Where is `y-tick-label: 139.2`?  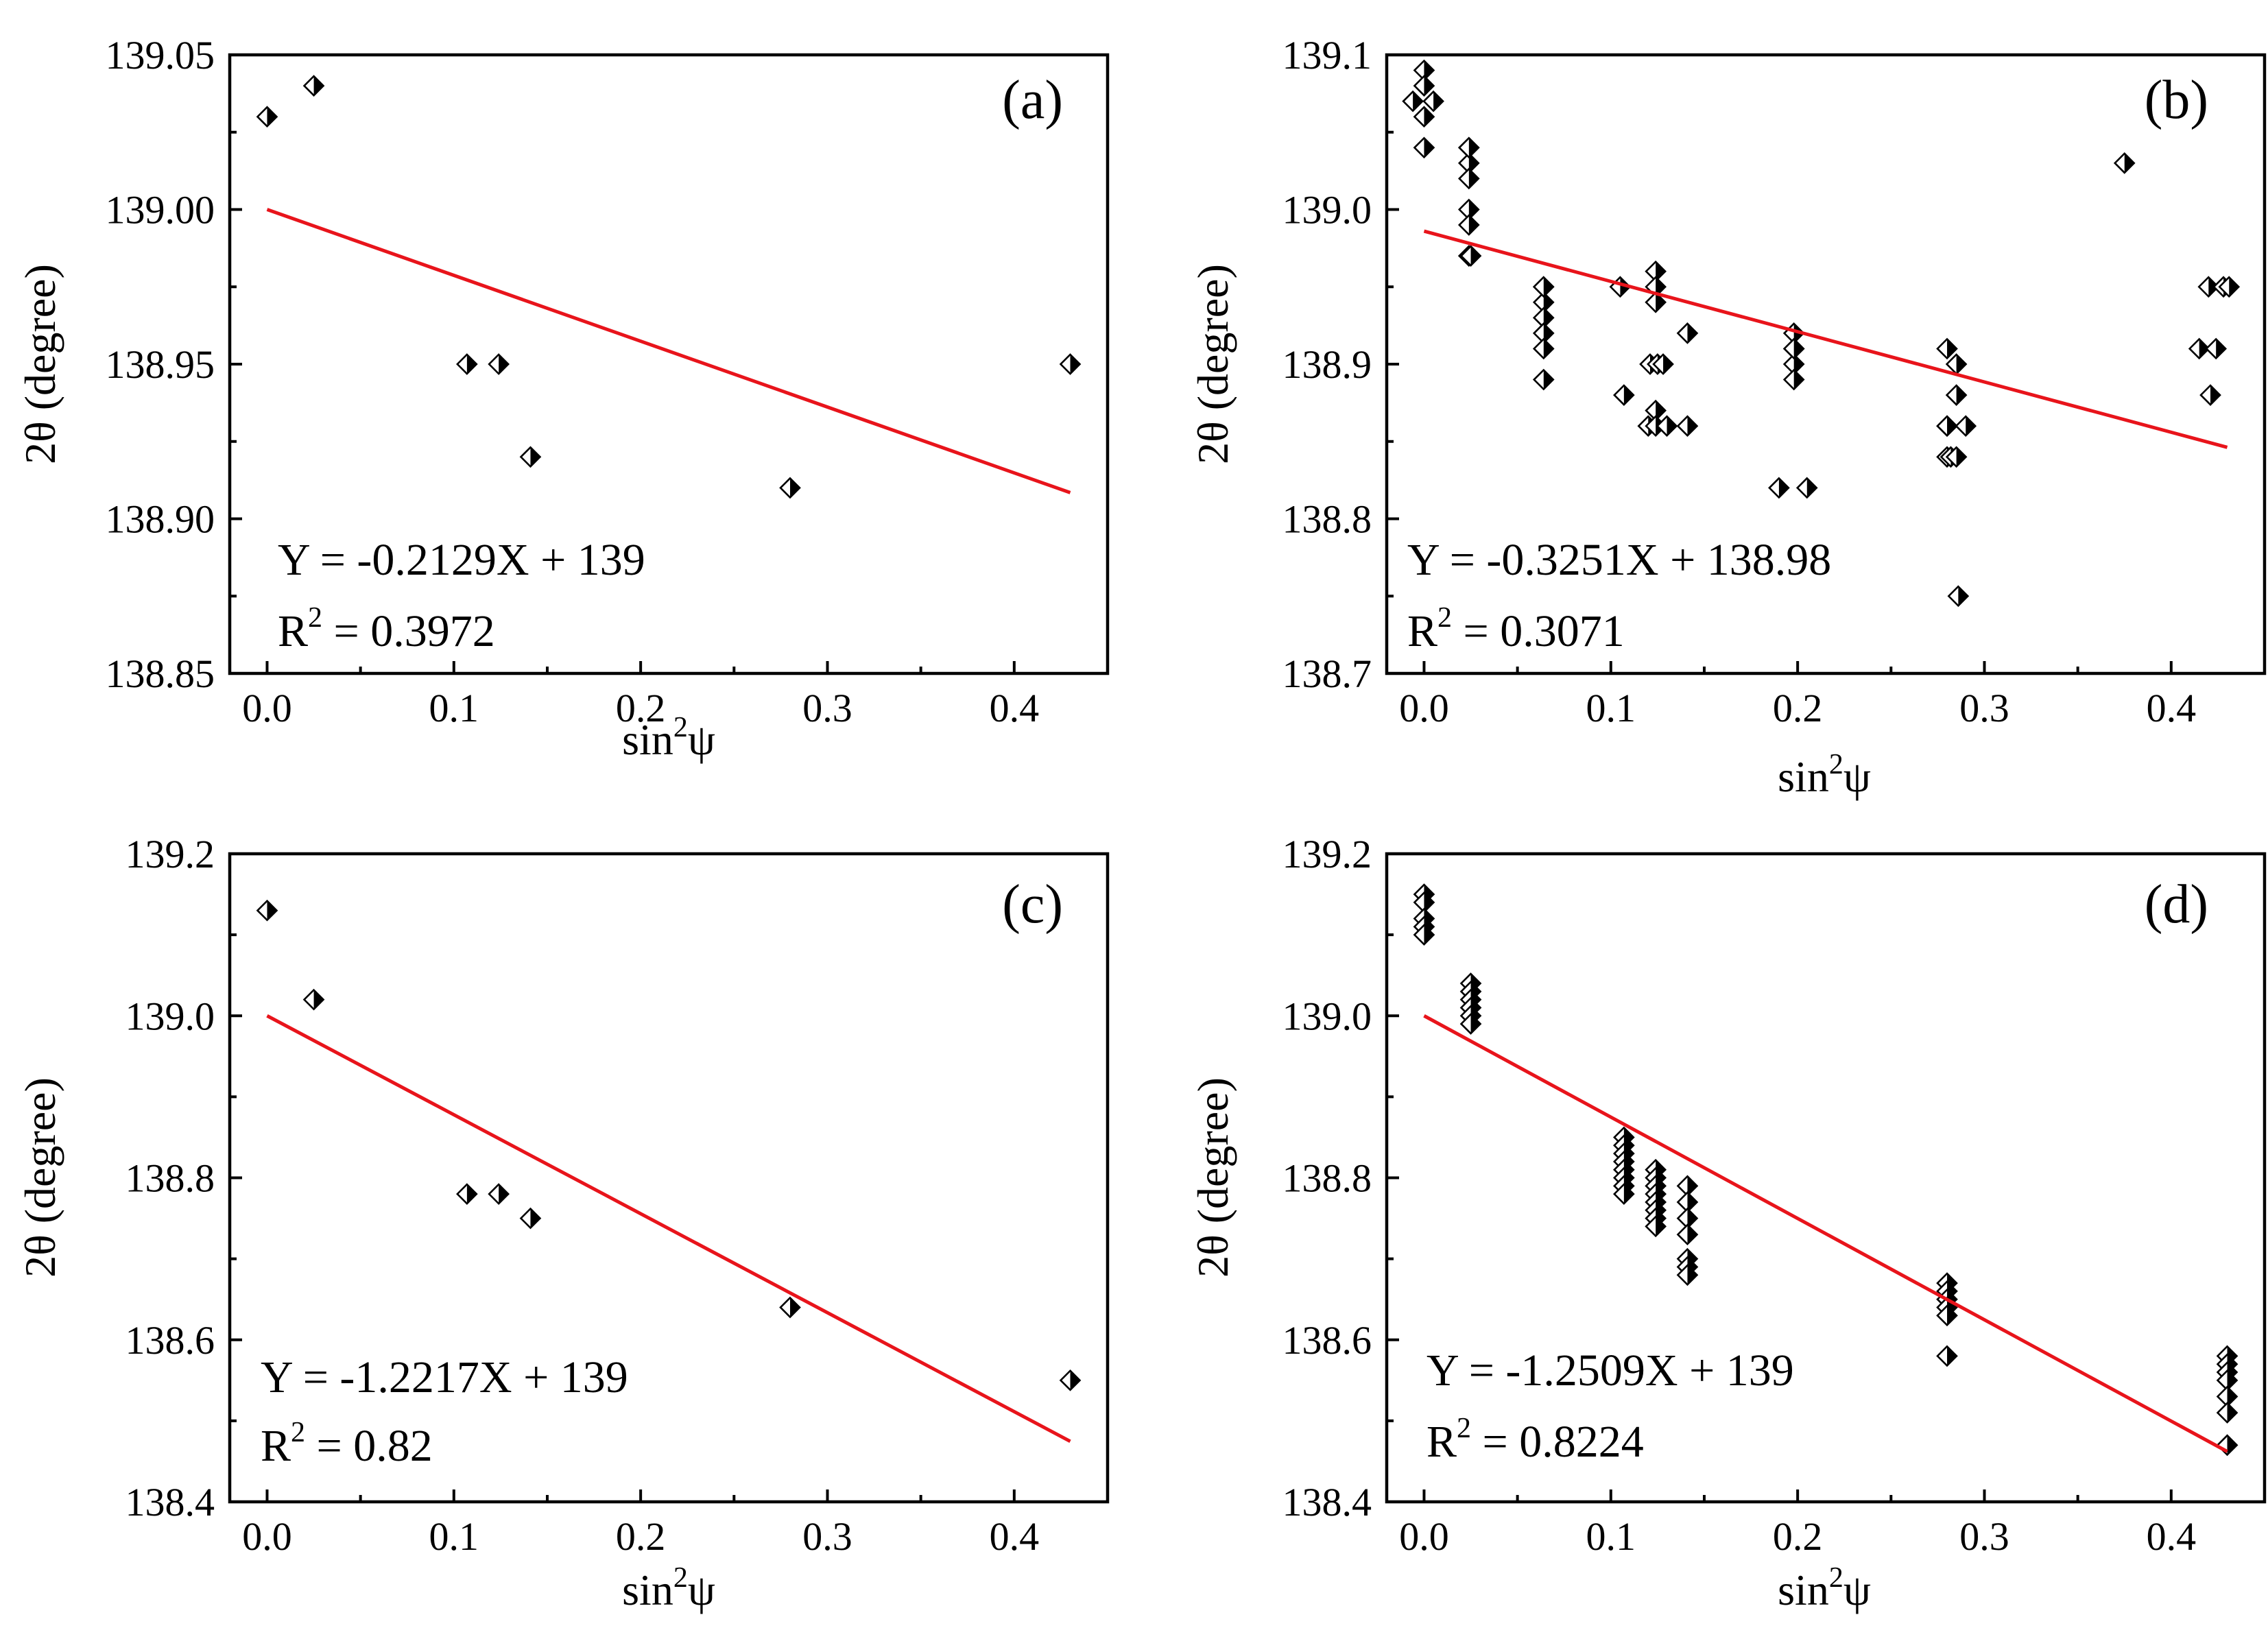 y-tick-label: 139.2 is located at coordinates (1327, 854).